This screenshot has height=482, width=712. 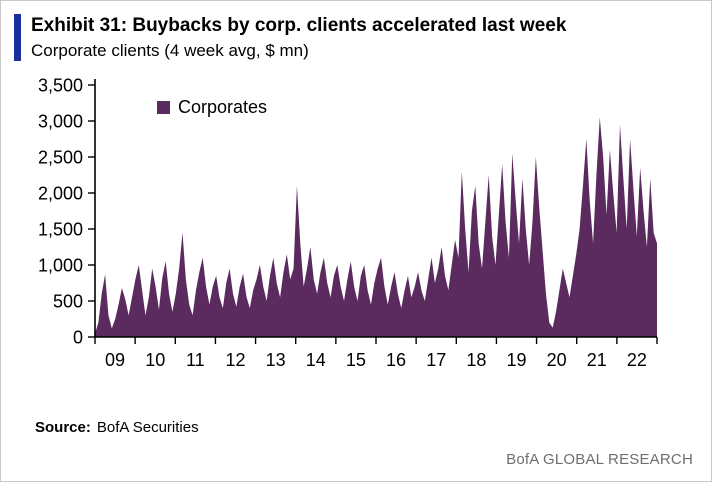 I want to click on y-tick-label: 2,500, so click(x=60, y=157).